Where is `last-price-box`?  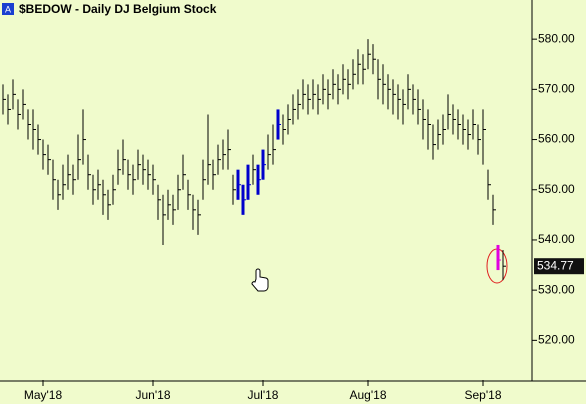 last-price-box is located at coordinates (559, 266).